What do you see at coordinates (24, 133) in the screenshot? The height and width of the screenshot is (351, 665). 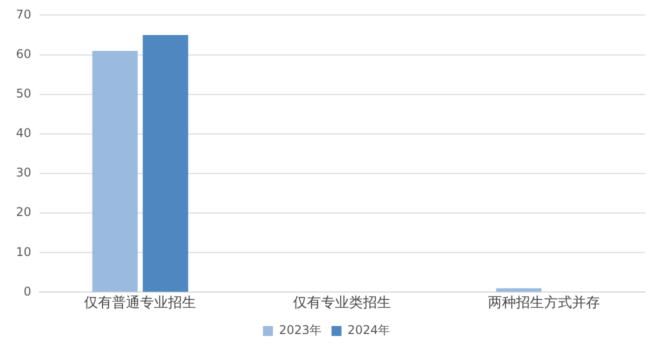 I see `y-tick-label: 40` at bounding box center [24, 133].